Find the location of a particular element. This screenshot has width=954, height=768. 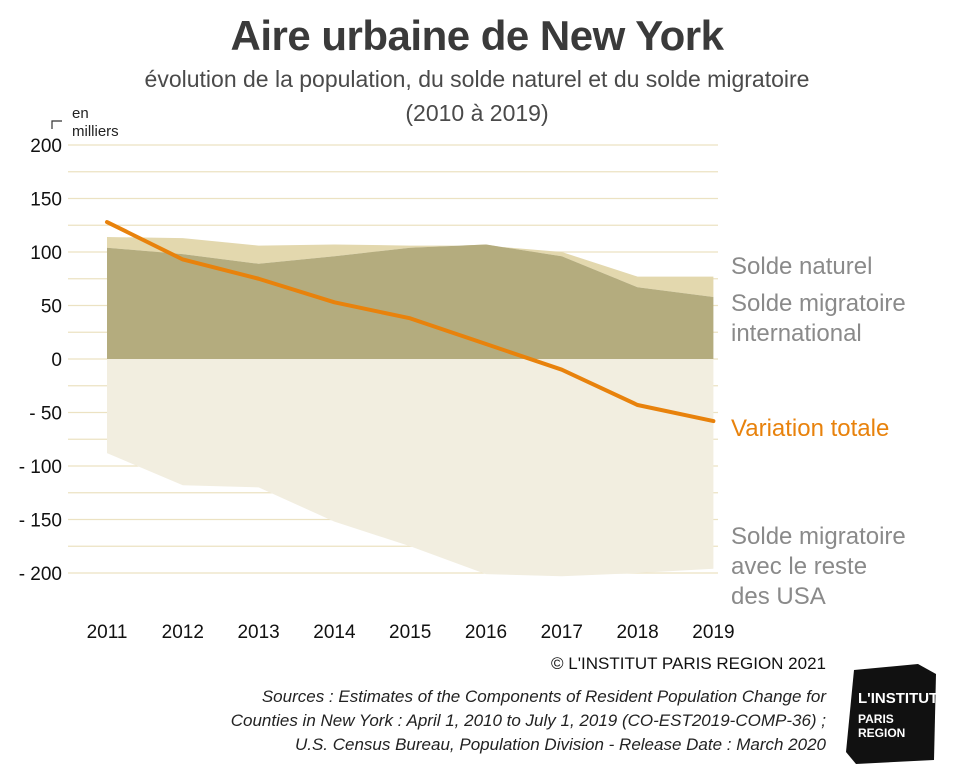

copyright: © L'INSTITUT PARIS REGION 2021 is located at coordinates (688, 663).